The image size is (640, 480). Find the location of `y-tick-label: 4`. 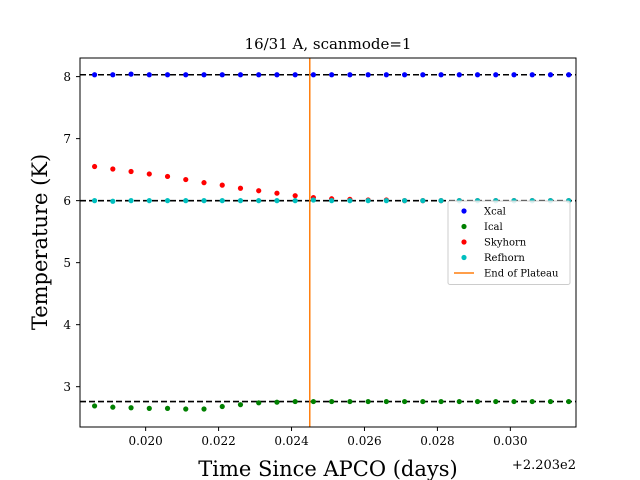

y-tick-label: 4 is located at coordinates (67, 325).